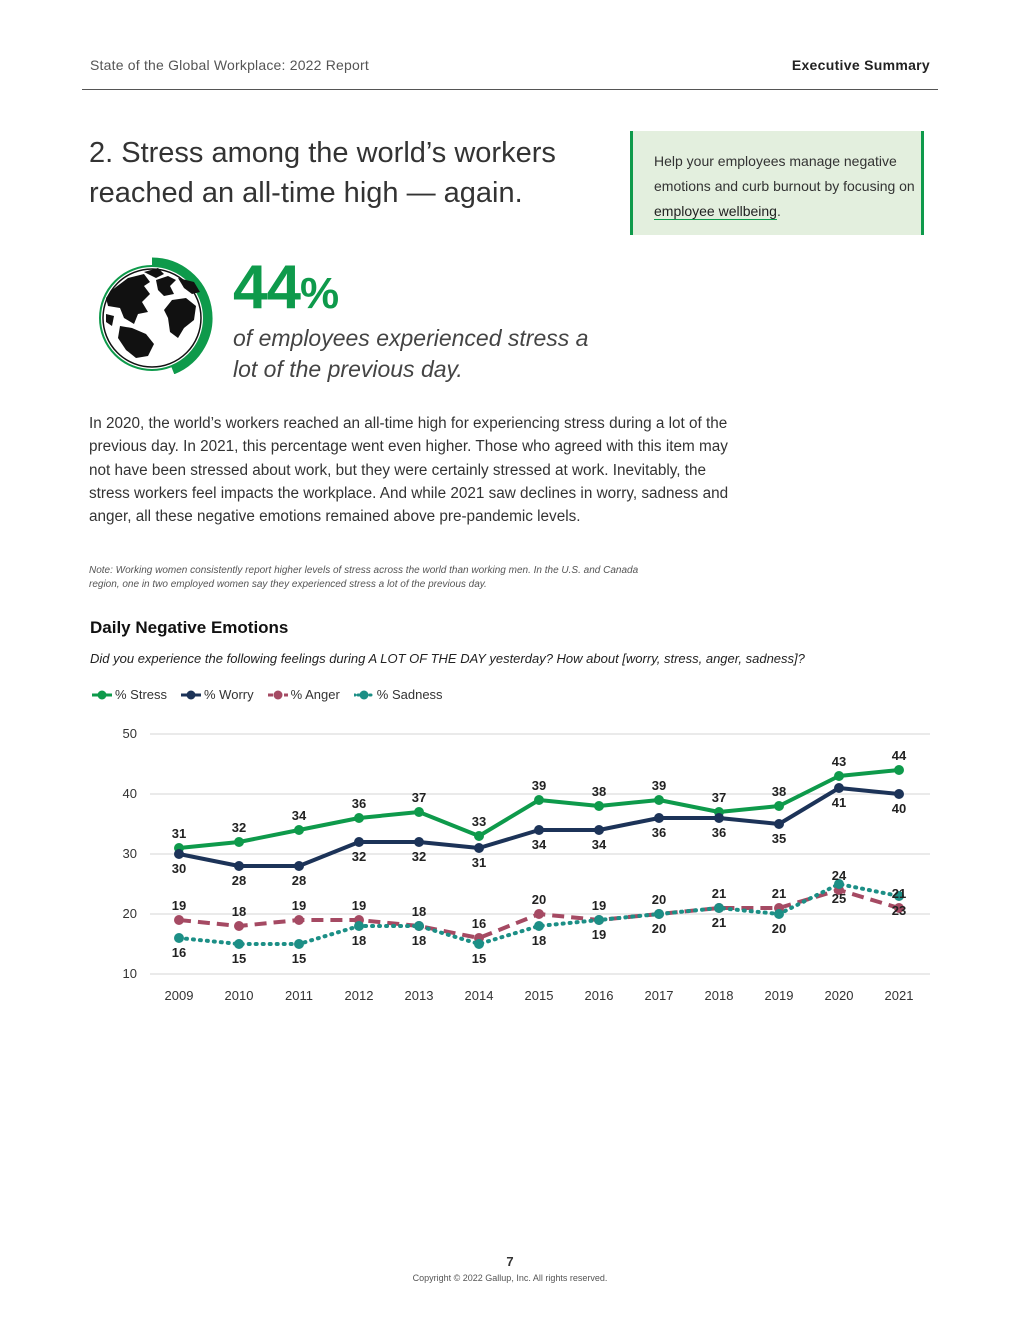  What do you see at coordinates (319, 293) in the screenshot?
I see `stat-unit: %` at bounding box center [319, 293].